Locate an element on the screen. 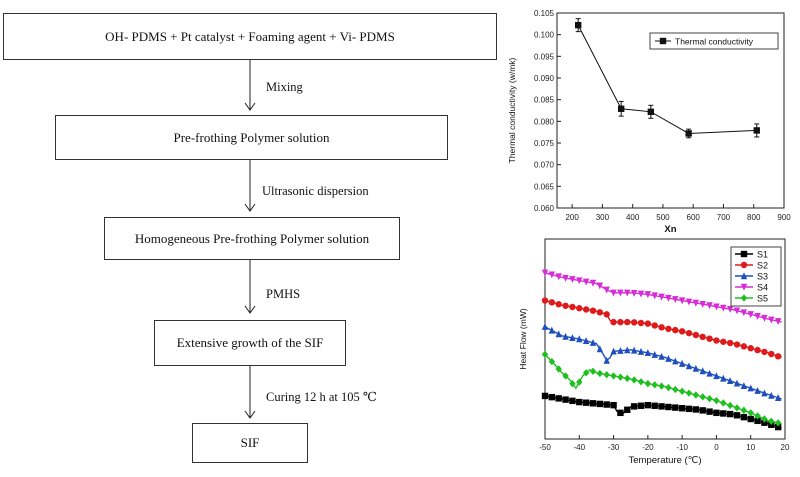 The width and height of the screenshot is (800, 477). x-tick-label: -50 is located at coordinates (545, 447).